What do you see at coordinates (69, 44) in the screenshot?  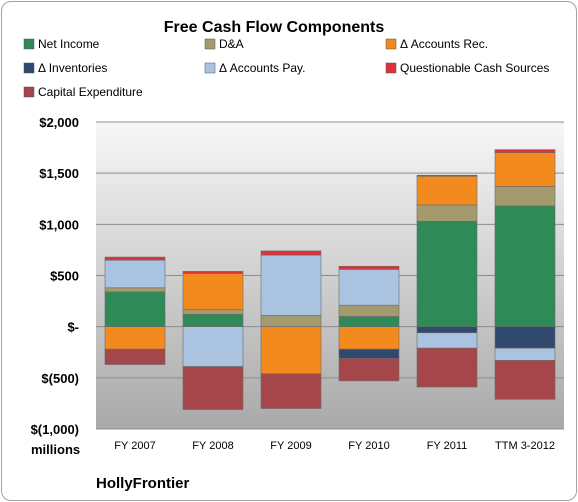 I see `legend-label: Net Income` at bounding box center [69, 44].